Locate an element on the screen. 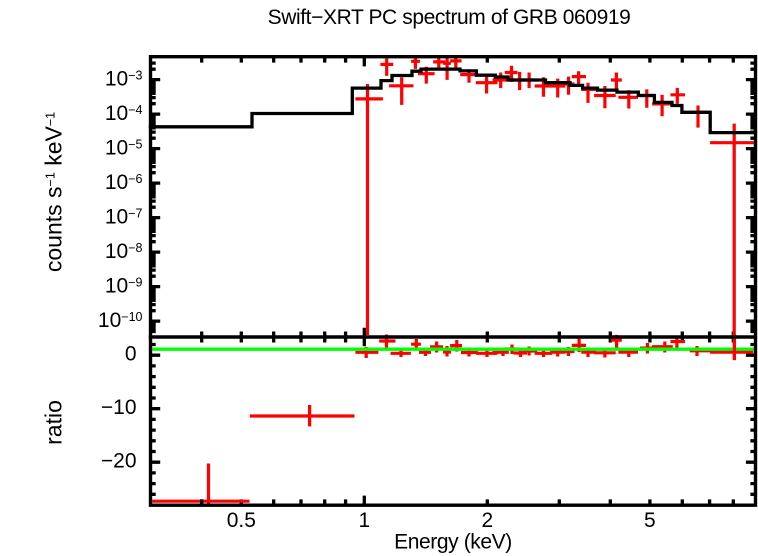  svg-text: counts s−1 keV−1 is located at coordinates (54, 192).